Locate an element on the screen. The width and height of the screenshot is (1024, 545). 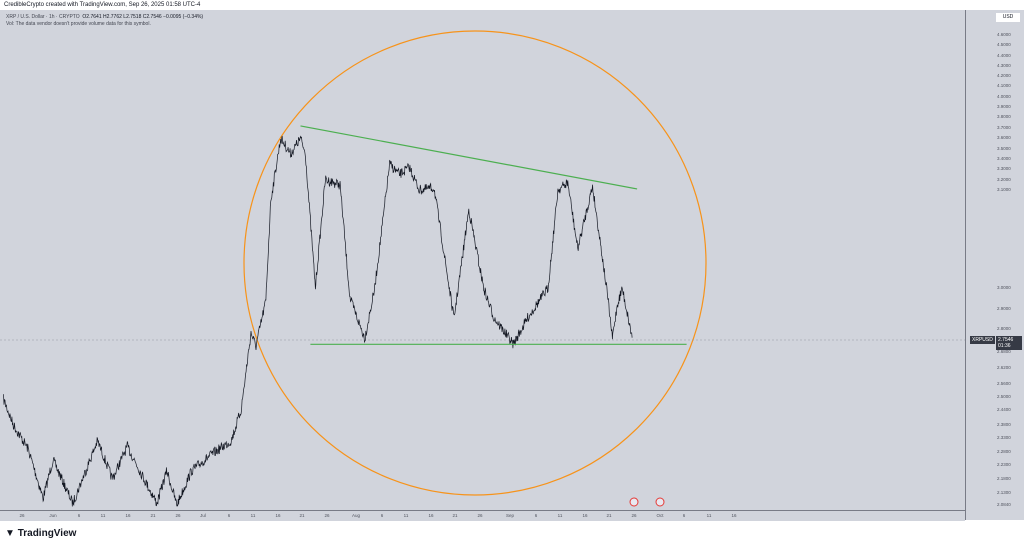
price-tick-label: 4.5000 is located at coordinates (1004, 44).